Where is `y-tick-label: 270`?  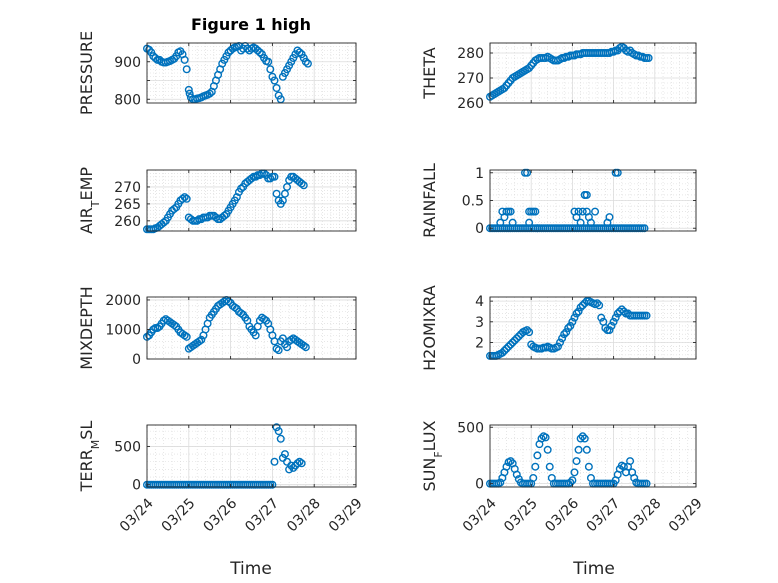
y-tick-label: 270 is located at coordinates (127, 188).